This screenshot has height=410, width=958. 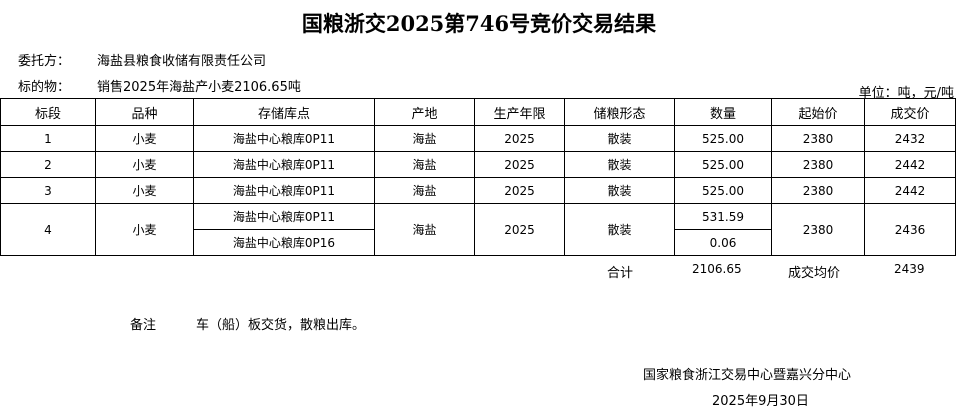 I want to click on header-form: 储粮形态, so click(x=619, y=112).